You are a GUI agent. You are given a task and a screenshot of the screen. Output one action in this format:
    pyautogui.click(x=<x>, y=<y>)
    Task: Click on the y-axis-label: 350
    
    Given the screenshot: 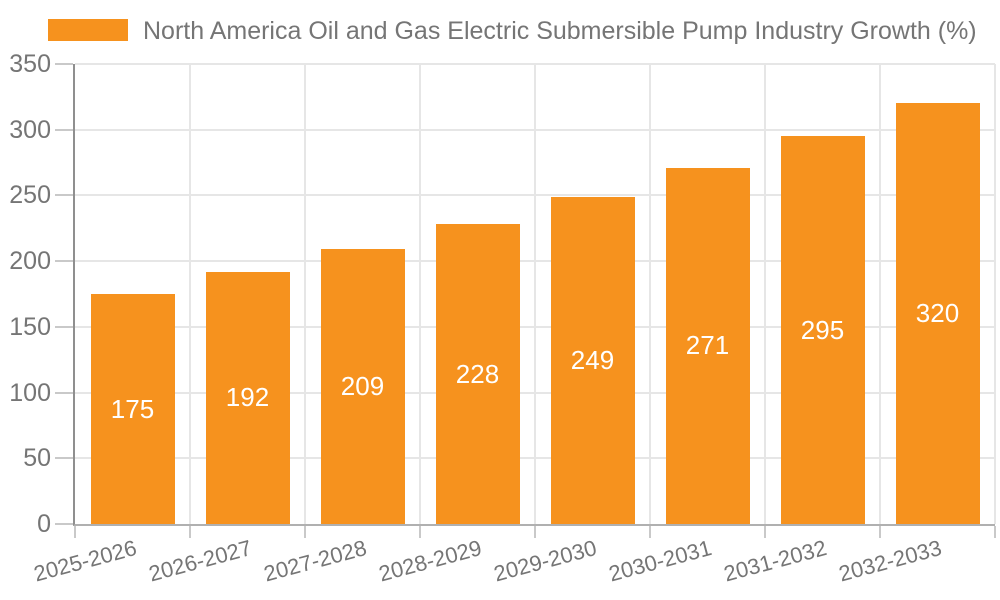 What is the action you would take?
    pyautogui.click(x=30, y=64)
    